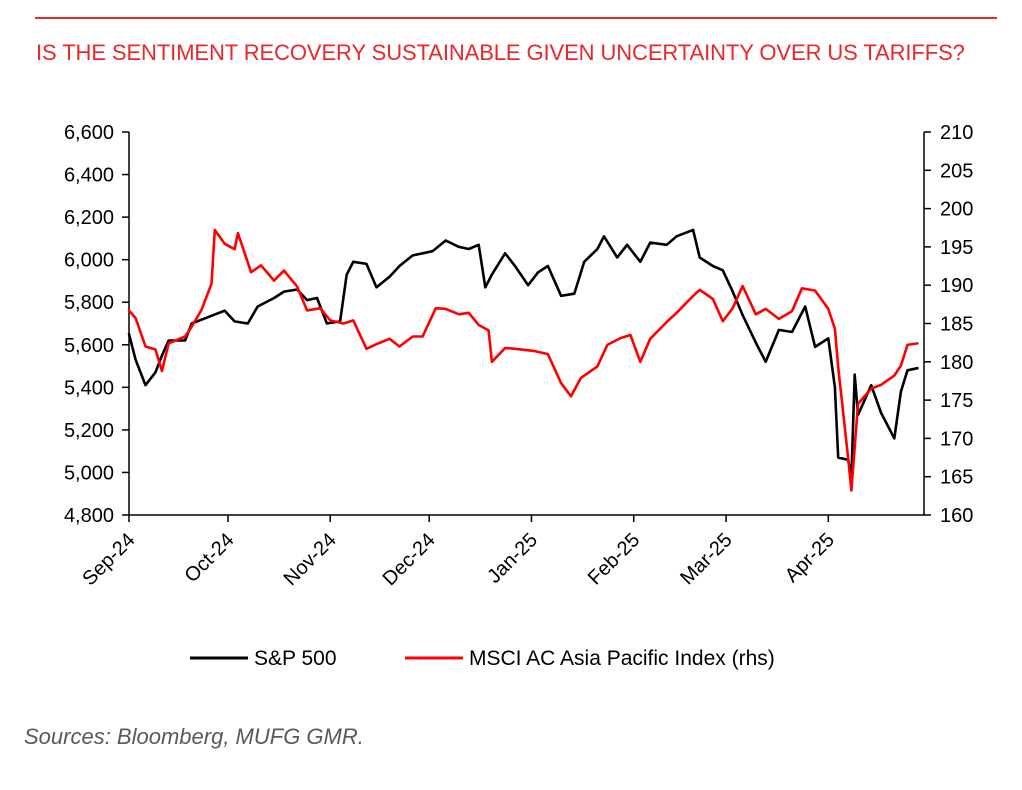 The image size is (1022, 790). Describe the element at coordinates (295, 658) in the screenshot. I see `legend-label-1: S&P 500` at that location.